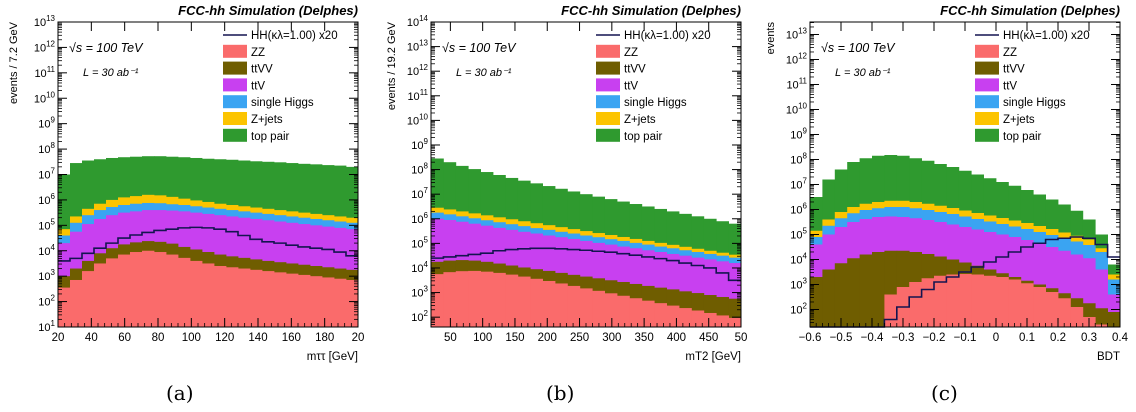 The image size is (1136, 412). I want to click on x-tick-label: −0.5, so click(841, 338).